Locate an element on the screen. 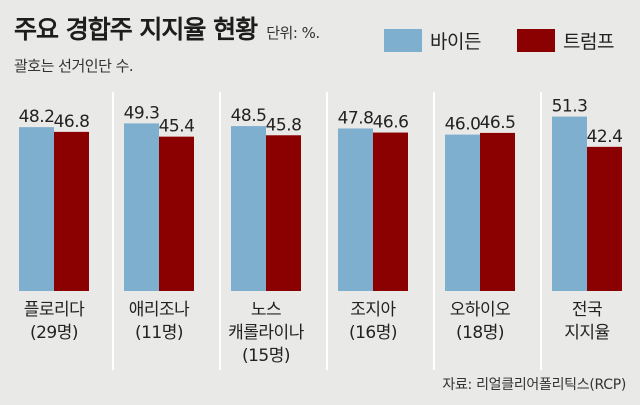  value-label-biden-5: 46.0 is located at coordinates (463, 125).